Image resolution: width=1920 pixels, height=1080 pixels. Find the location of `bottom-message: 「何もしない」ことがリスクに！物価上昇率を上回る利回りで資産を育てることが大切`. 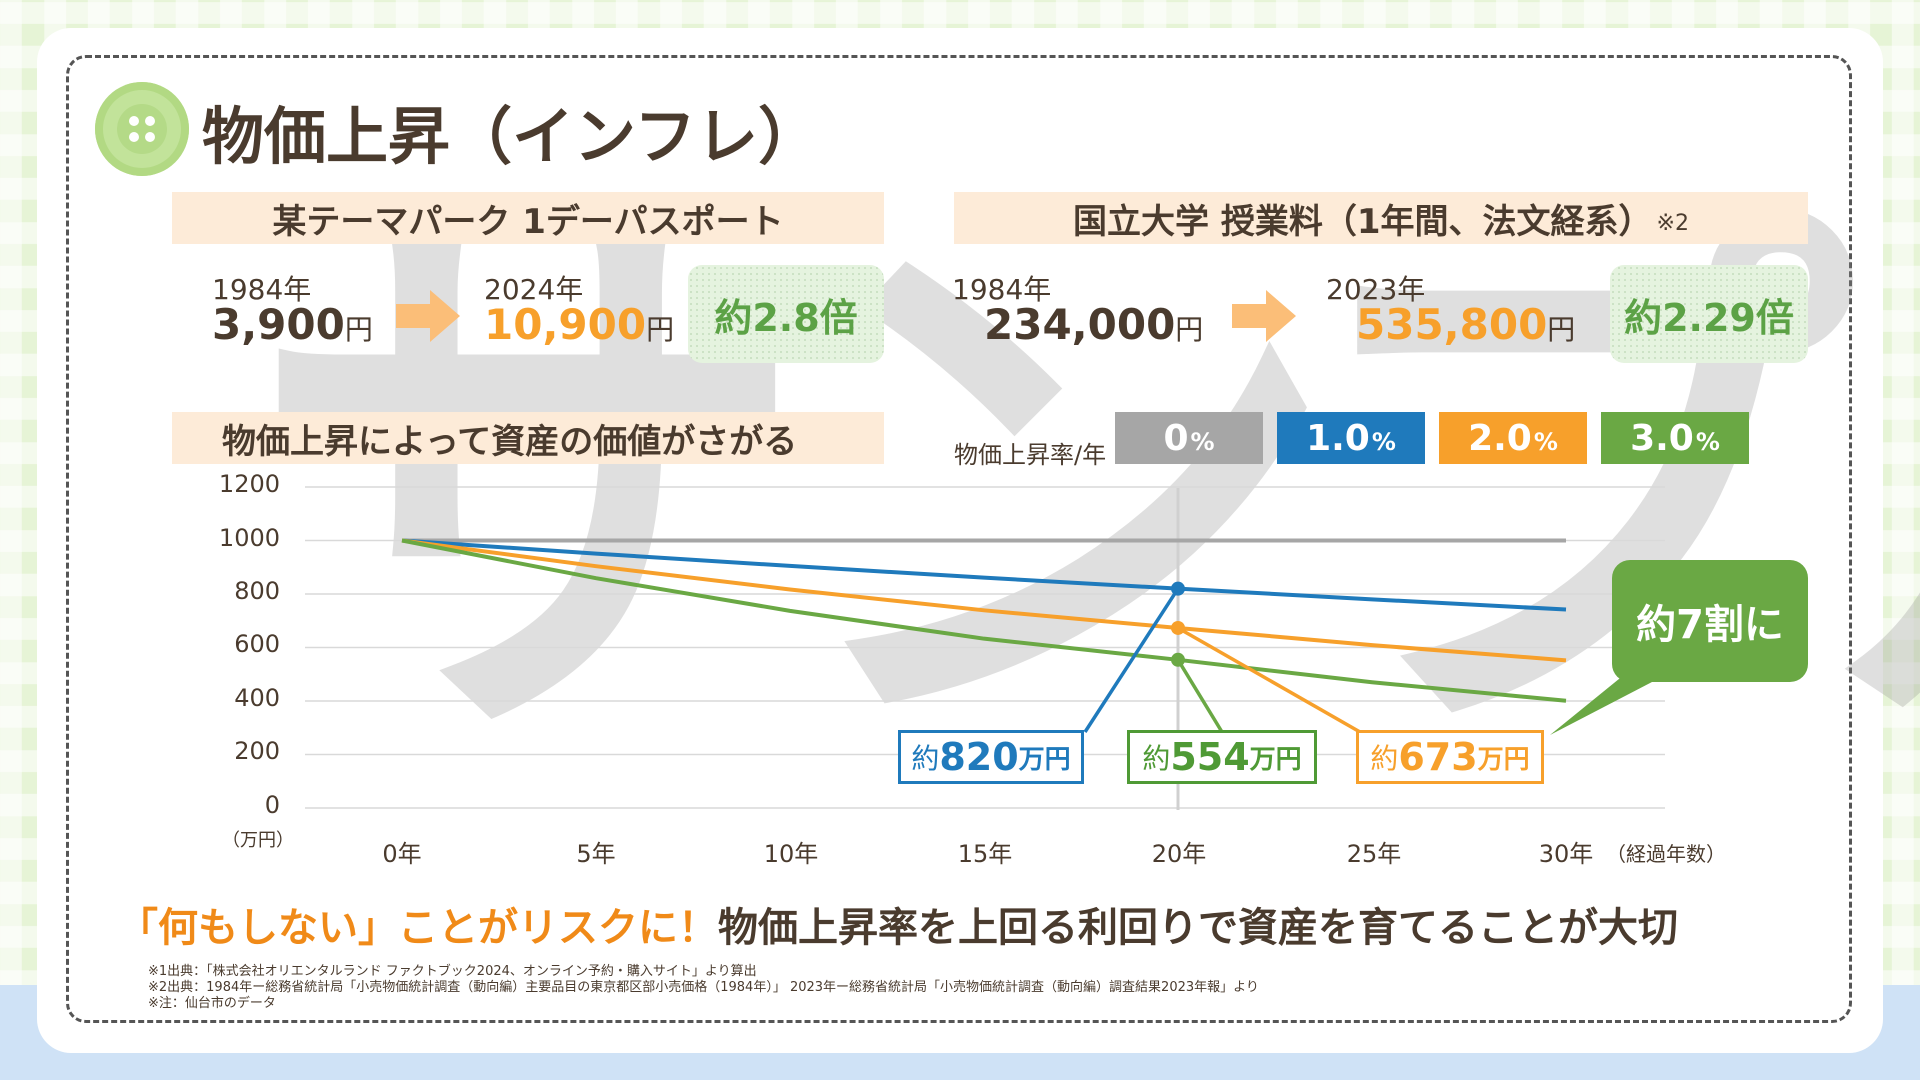

bottom-message: 「何もしない」ことがリスクに！物価上昇率を上回る利回りで資産を育てることが大切 is located at coordinates (898, 924).